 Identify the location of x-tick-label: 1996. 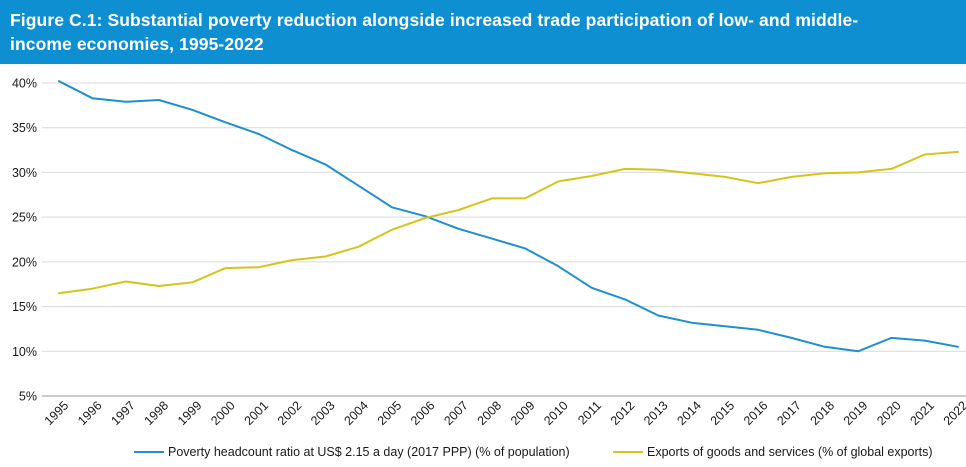
(90, 413).